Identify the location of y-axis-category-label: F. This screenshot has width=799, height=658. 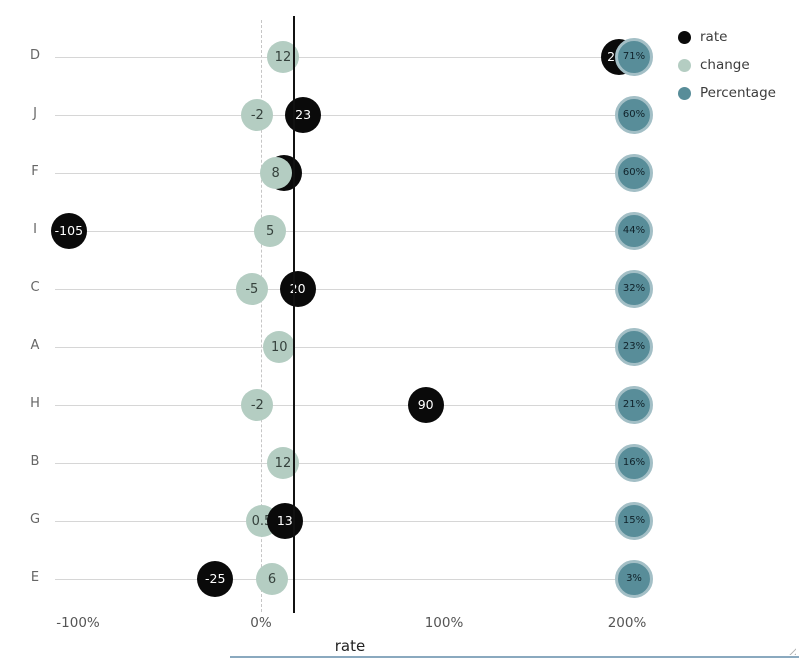
(35, 171).